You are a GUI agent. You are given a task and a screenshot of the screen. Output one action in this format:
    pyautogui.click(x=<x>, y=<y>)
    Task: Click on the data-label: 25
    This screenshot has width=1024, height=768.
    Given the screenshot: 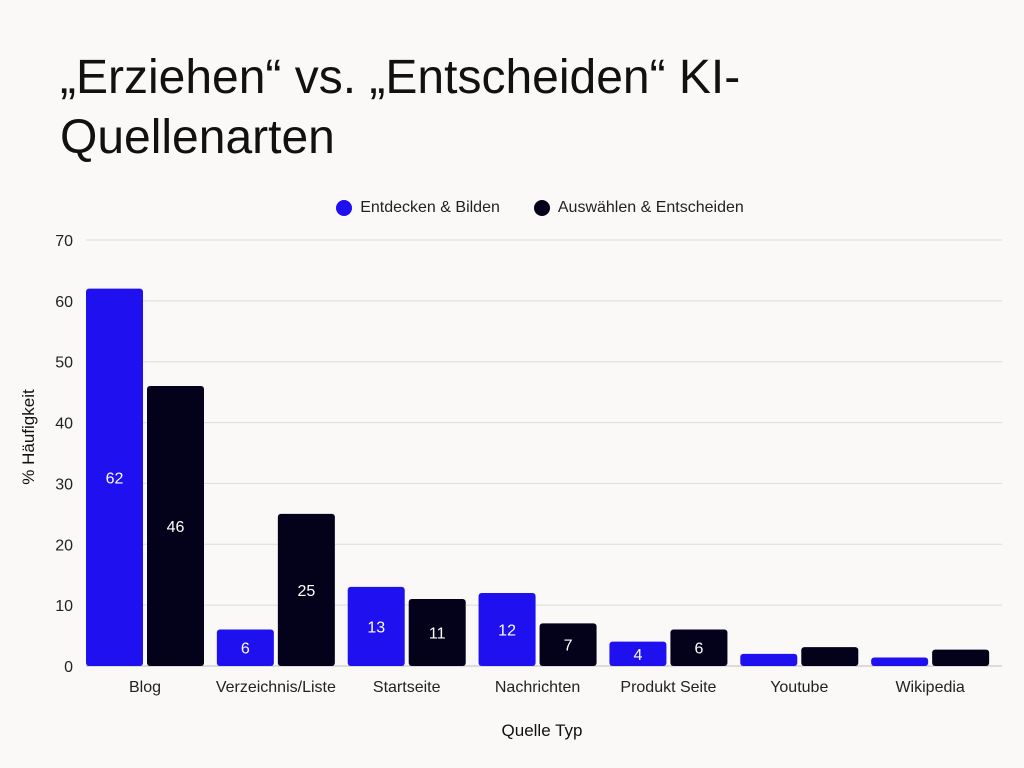 What is the action you would take?
    pyautogui.click(x=306, y=591)
    